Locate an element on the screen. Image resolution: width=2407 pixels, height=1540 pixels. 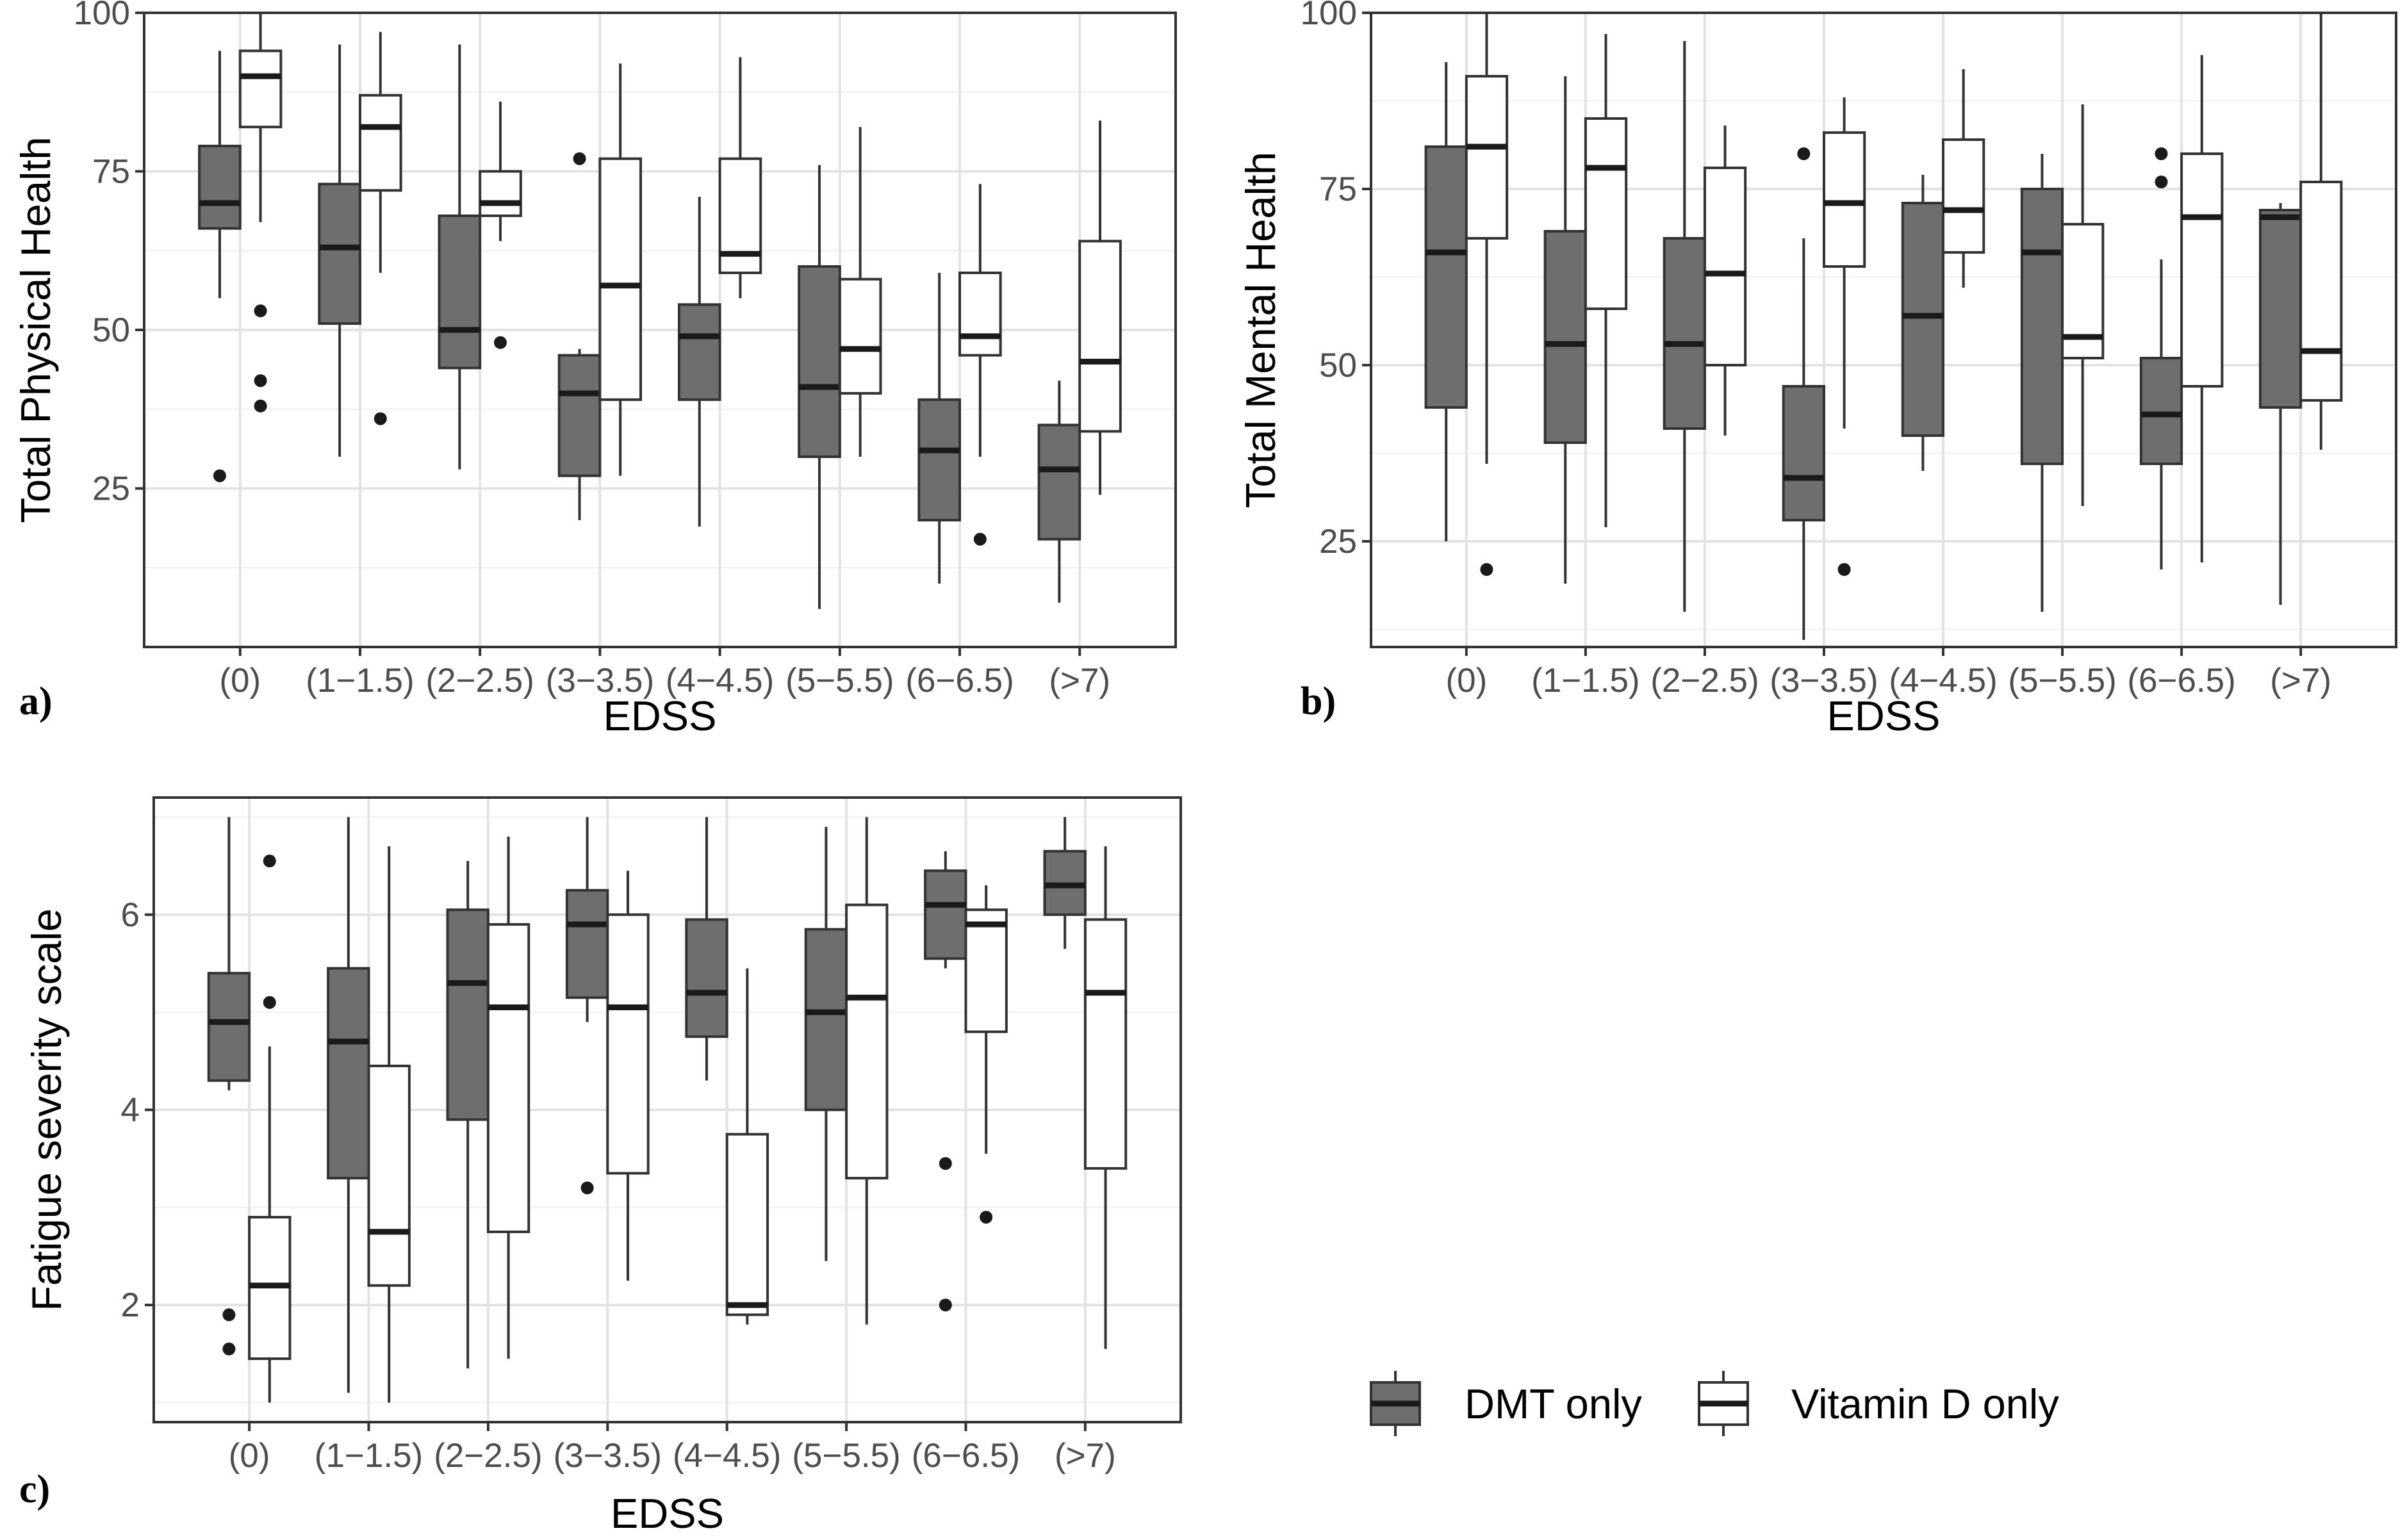
x-tick-label: (6−6.5) is located at coordinates (959, 681).